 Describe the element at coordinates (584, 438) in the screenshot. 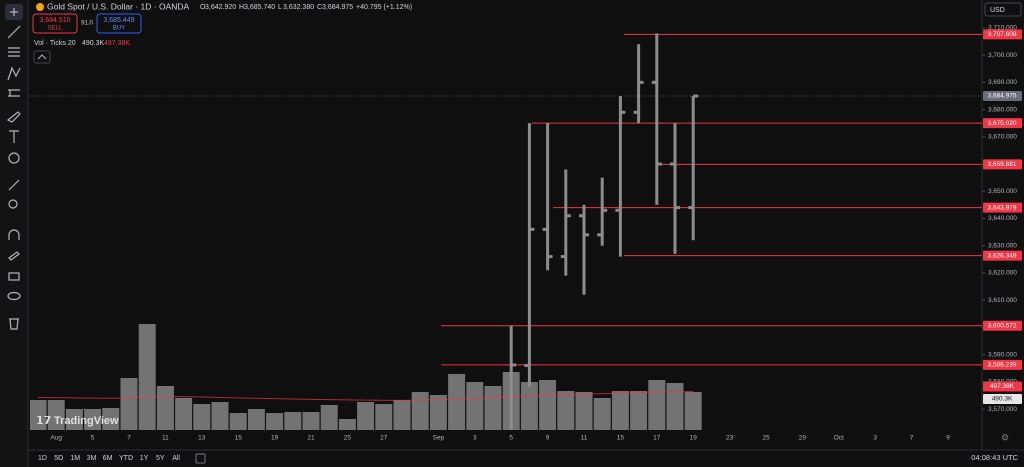

I see `x-tick-label: 11` at that location.